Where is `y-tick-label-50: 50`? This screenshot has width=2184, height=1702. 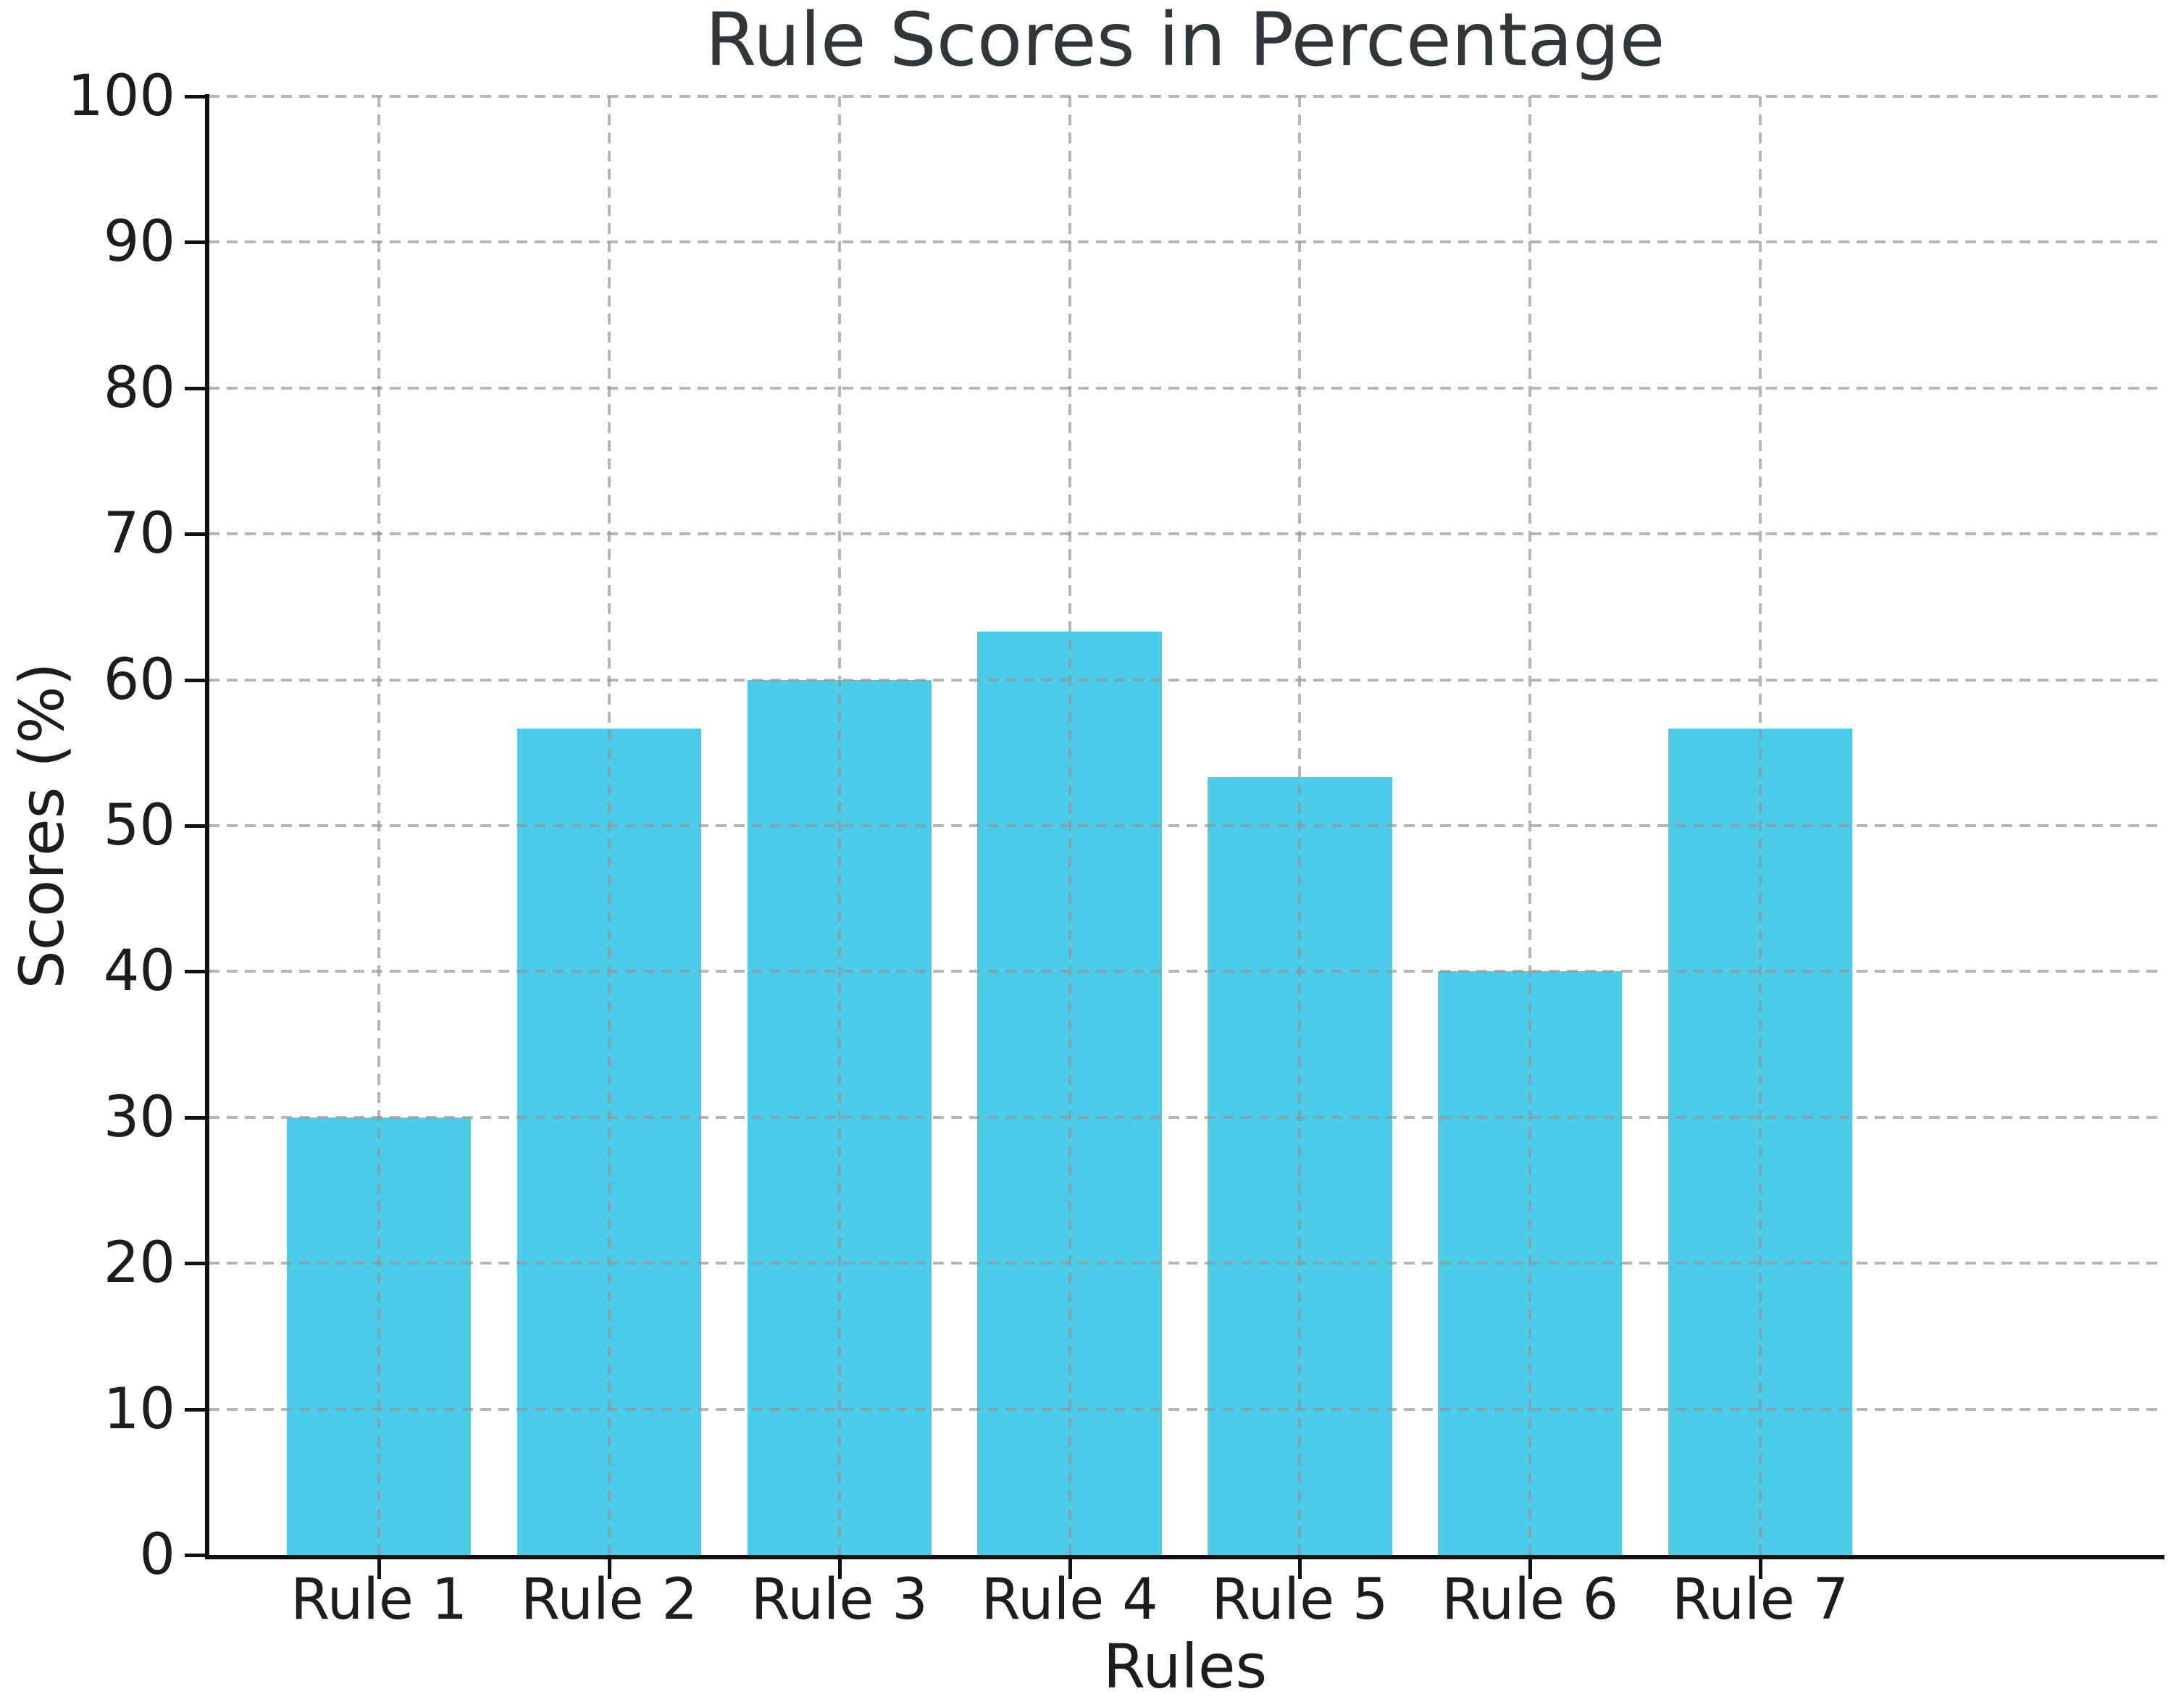
y-tick-label-50: 50 is located at coordinates (139, 825).